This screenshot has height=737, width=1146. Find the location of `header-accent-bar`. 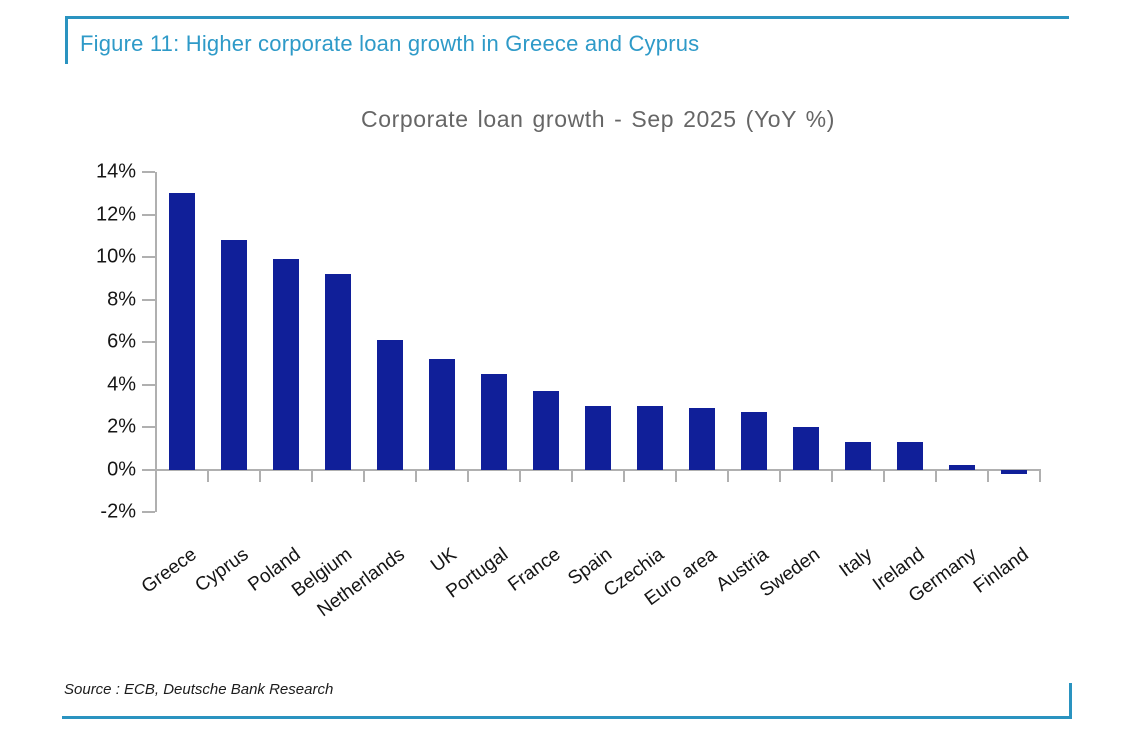

header-accent-bar is located at coordinates (66, 40).